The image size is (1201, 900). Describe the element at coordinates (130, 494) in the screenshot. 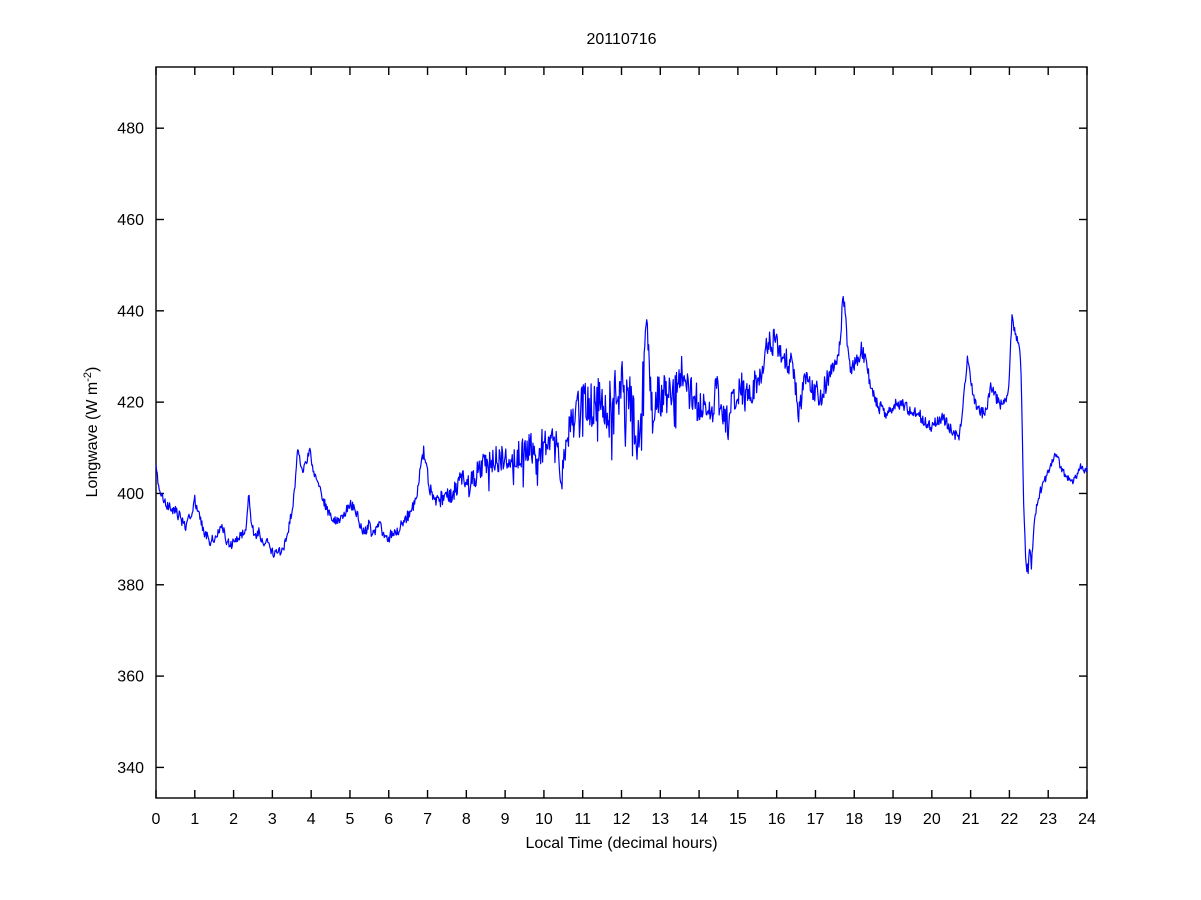

I see `y-tick-label: 400` at that location.